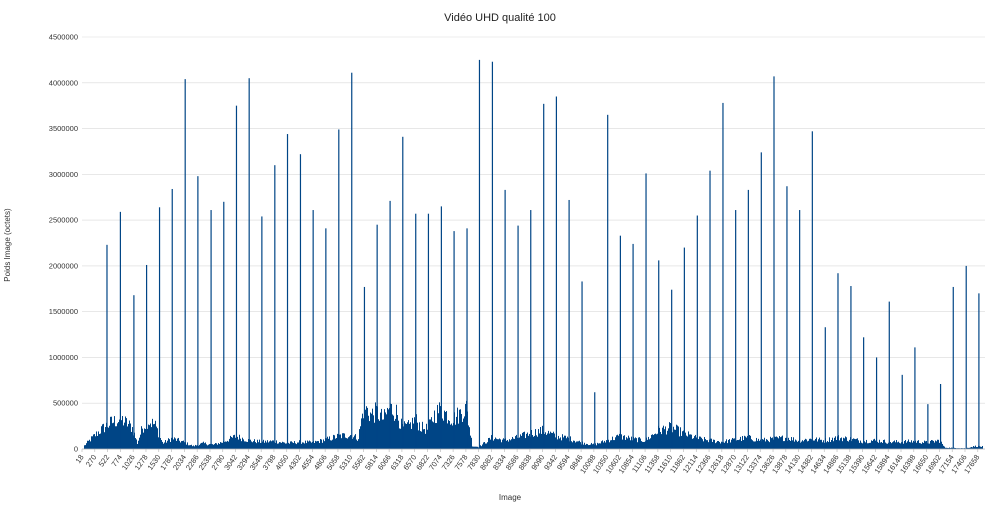 The height and width of the screenshot is (511, 1000). What do you see at coordinates (448, 462) in the screenshot?
I see `x-tick-label: 7326` at bounding box center [448, 462].